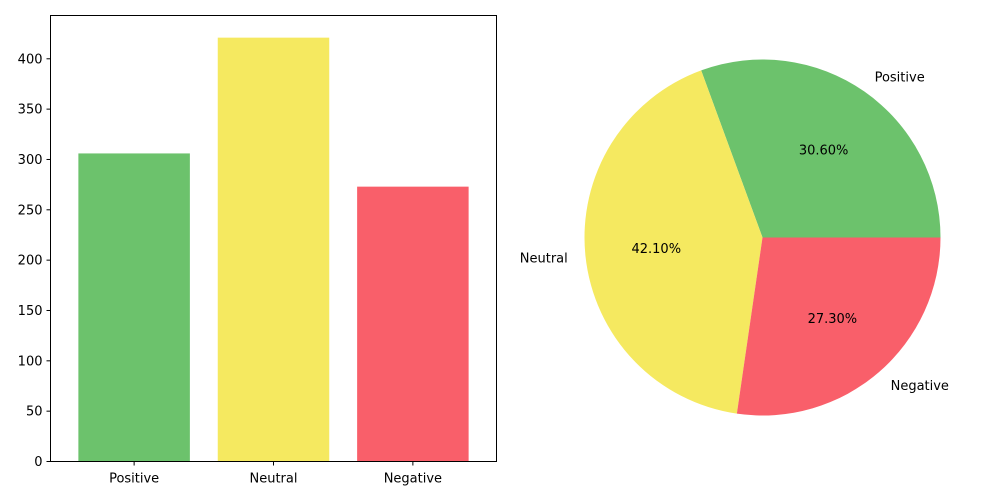  I want to click on bar-negative, so click(413, 324).